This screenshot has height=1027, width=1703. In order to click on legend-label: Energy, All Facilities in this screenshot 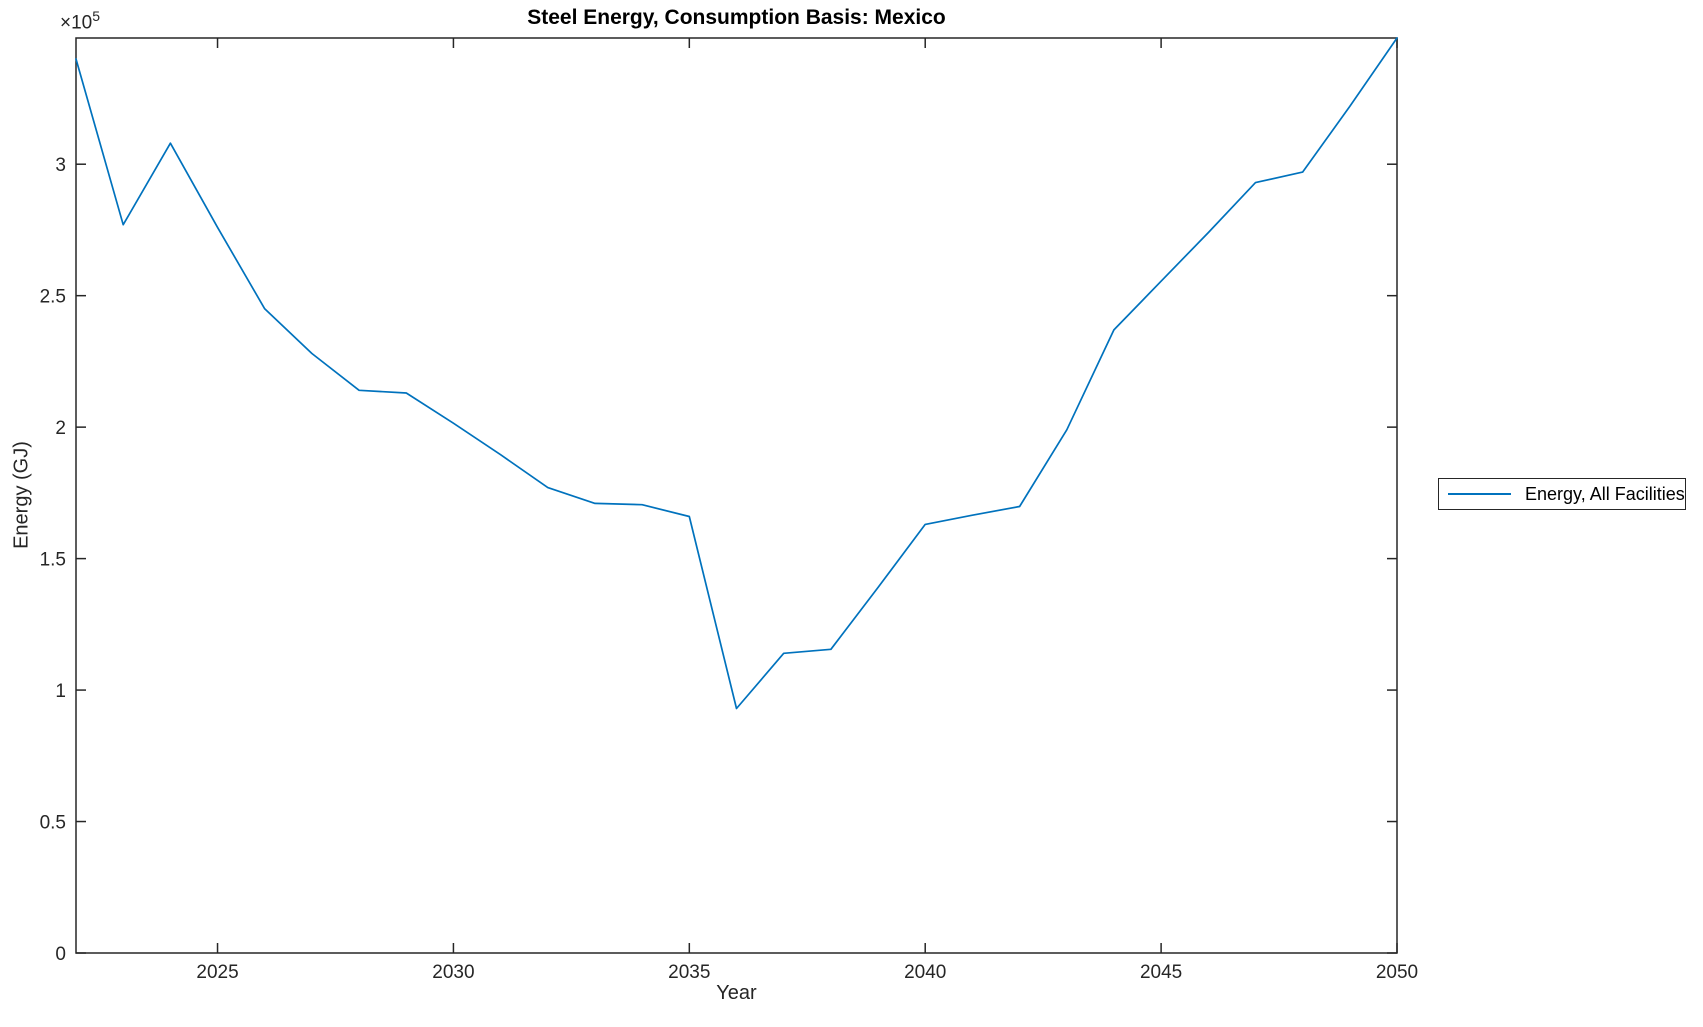, I will do `click(1605, 493)`.